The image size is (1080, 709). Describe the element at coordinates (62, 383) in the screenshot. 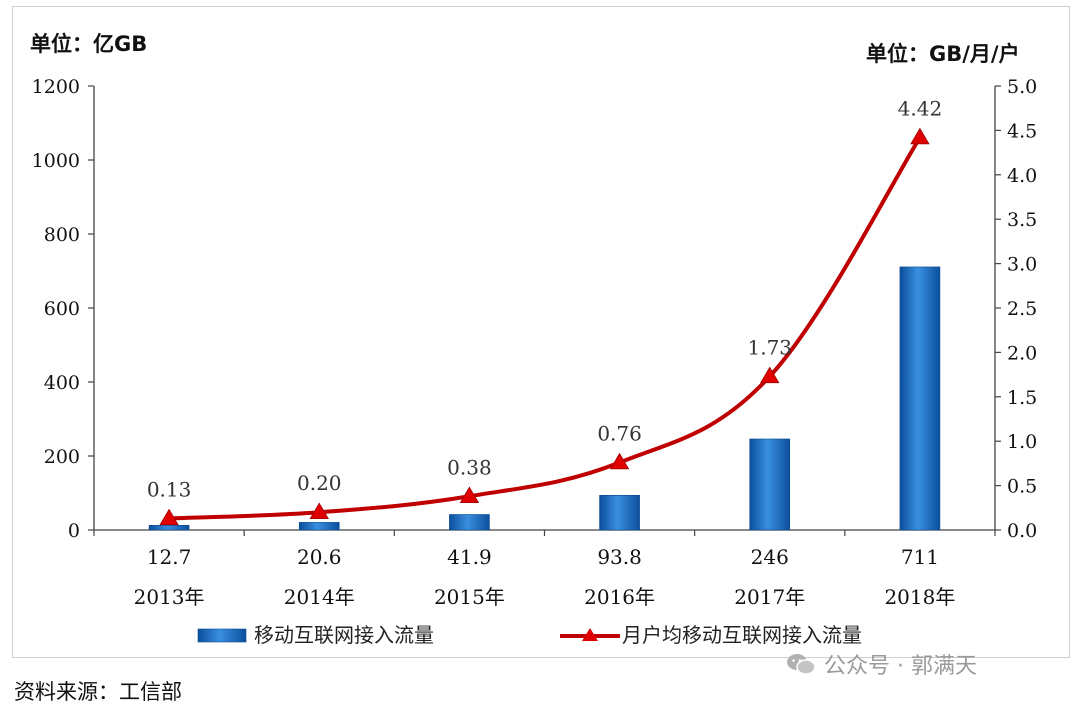

I see `left-tick-label: 400` at that location.